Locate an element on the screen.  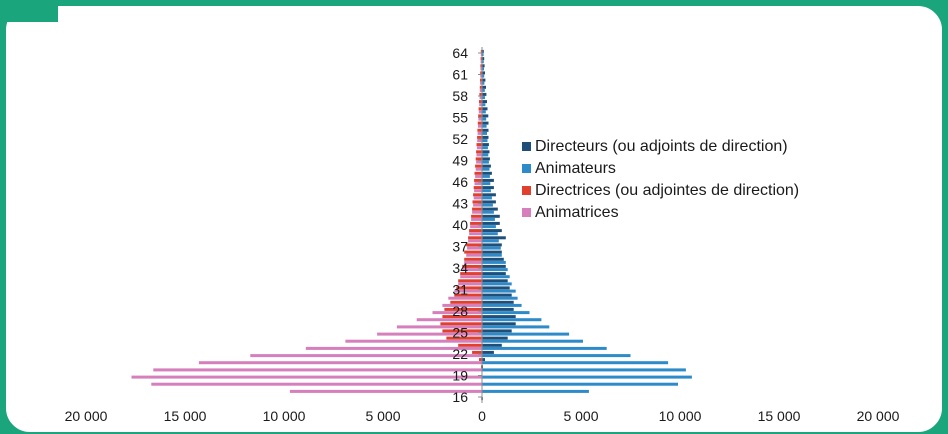
bar-right-series0-age58 is located at coordinates (484, 94).